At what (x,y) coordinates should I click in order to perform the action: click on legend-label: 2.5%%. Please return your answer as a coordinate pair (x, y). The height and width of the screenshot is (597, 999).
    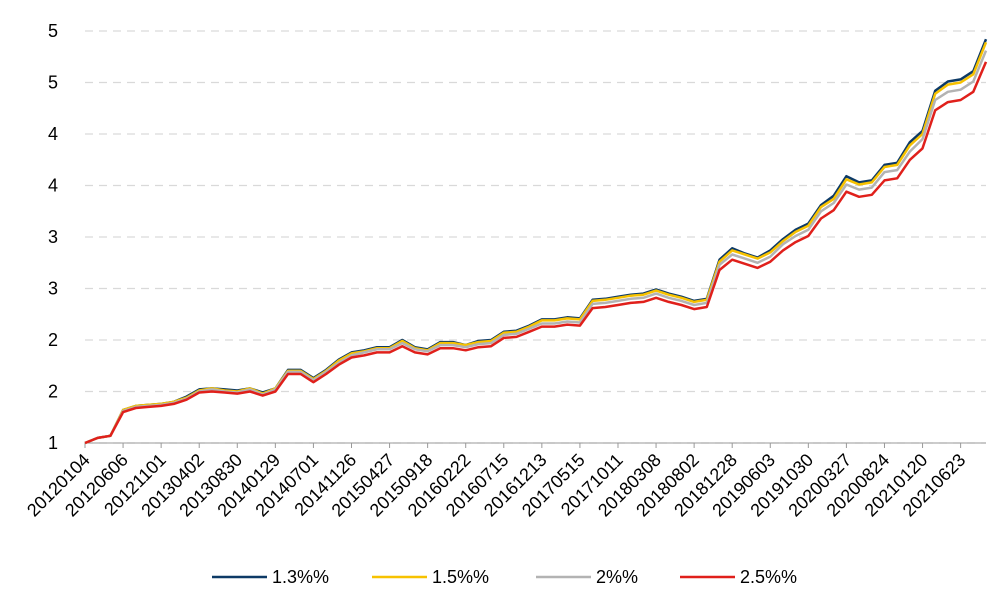
    Looking at the image, I should click on (768, 577).